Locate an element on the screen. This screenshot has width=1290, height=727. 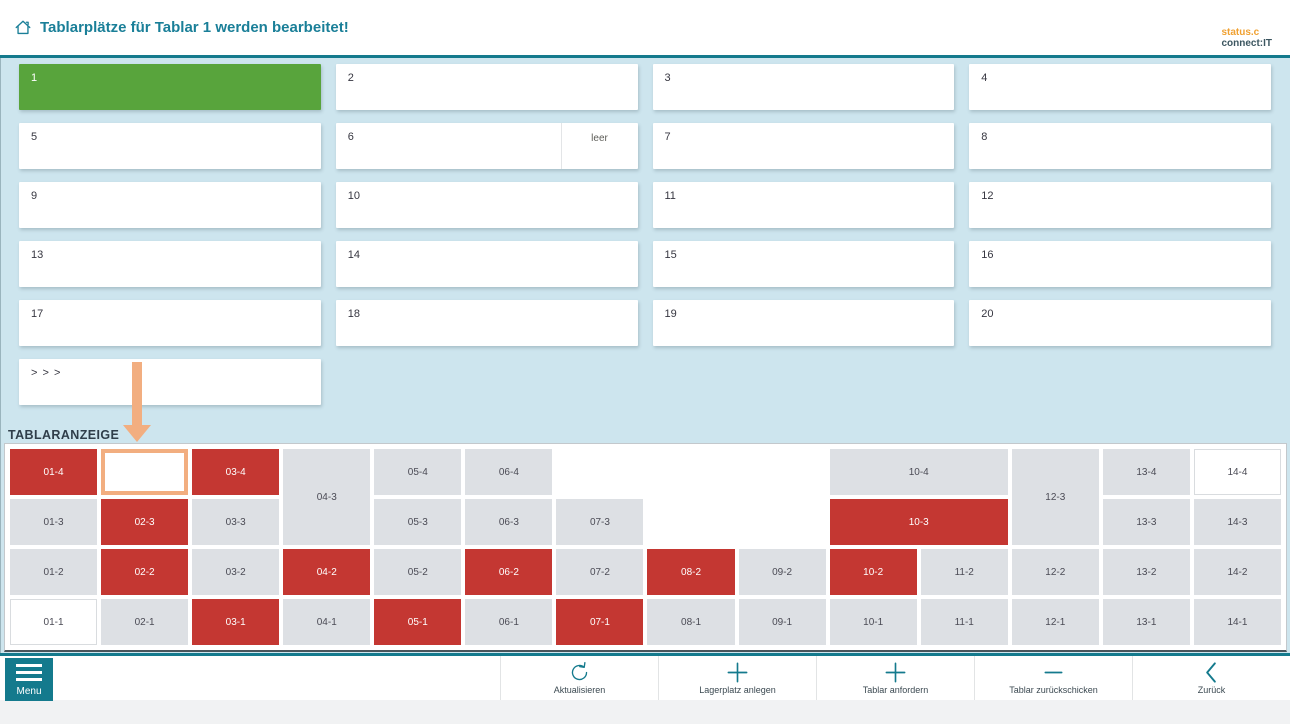
tablar-cell-02-2: 02-2 is located at coordinates (145, 572).